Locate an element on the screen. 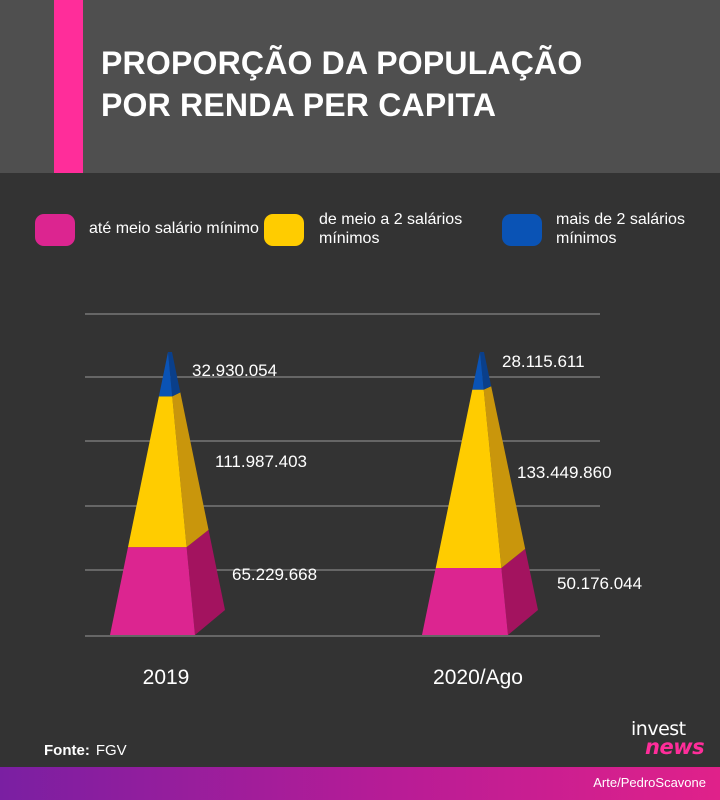  legend-swatch-mid-income is located at coordinates (284, 230).